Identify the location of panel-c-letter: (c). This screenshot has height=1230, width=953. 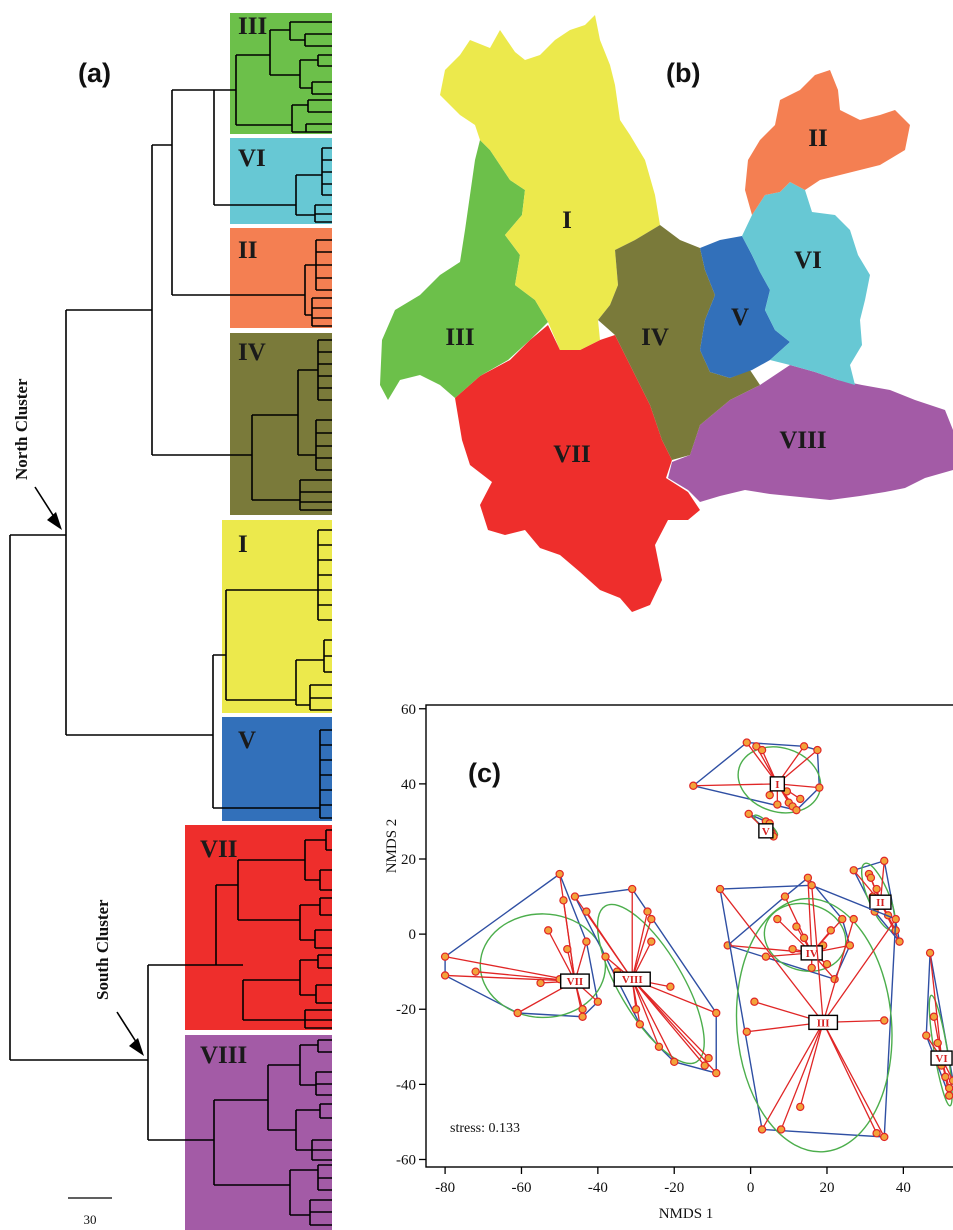
(484, 773).